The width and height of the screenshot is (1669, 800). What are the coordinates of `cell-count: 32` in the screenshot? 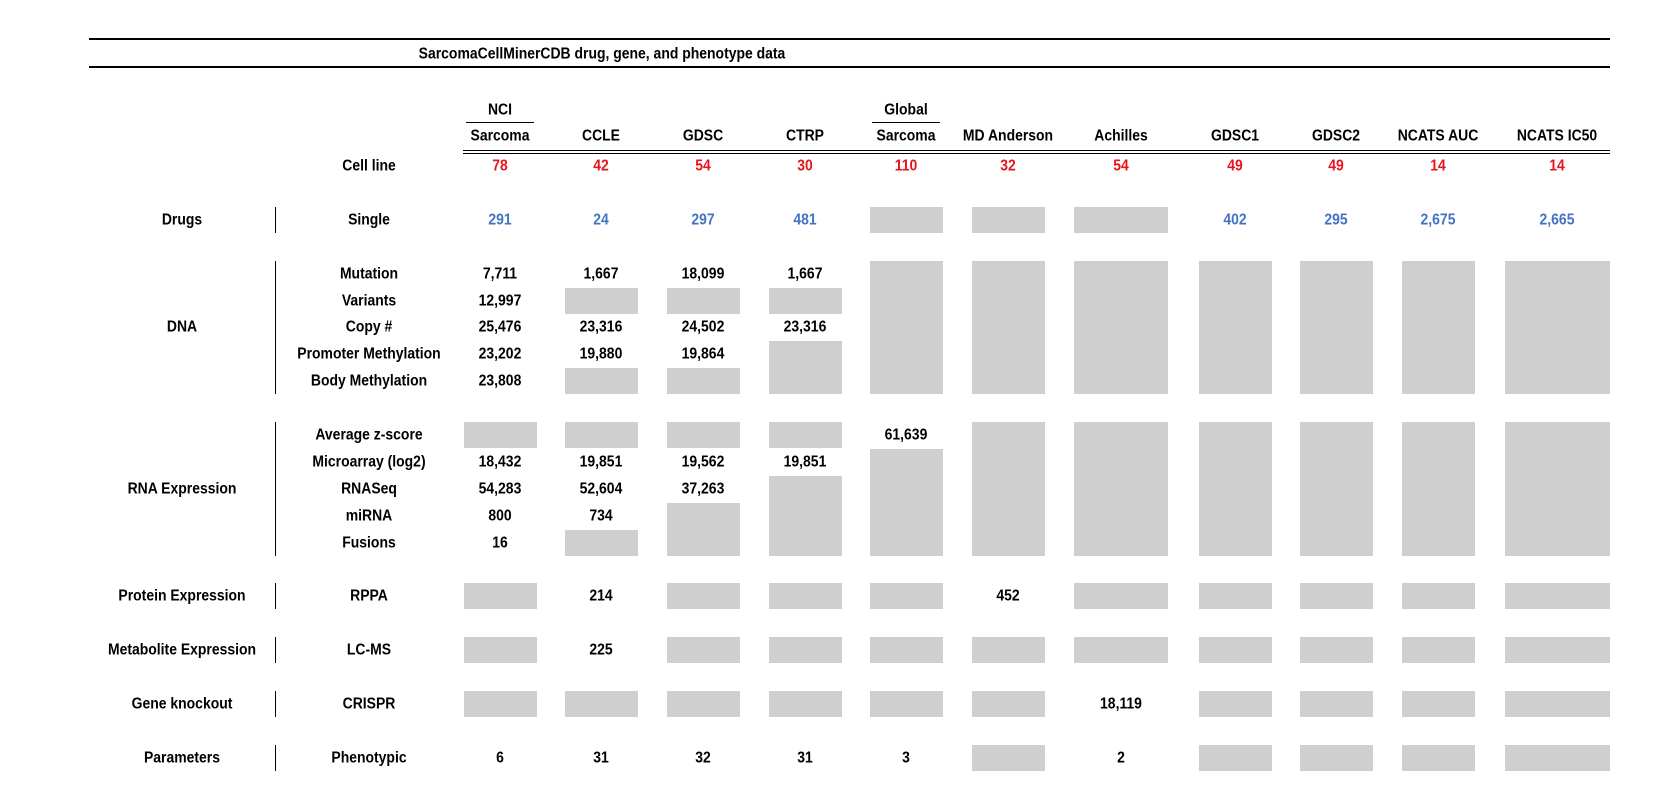 It's located at (1008, 166).